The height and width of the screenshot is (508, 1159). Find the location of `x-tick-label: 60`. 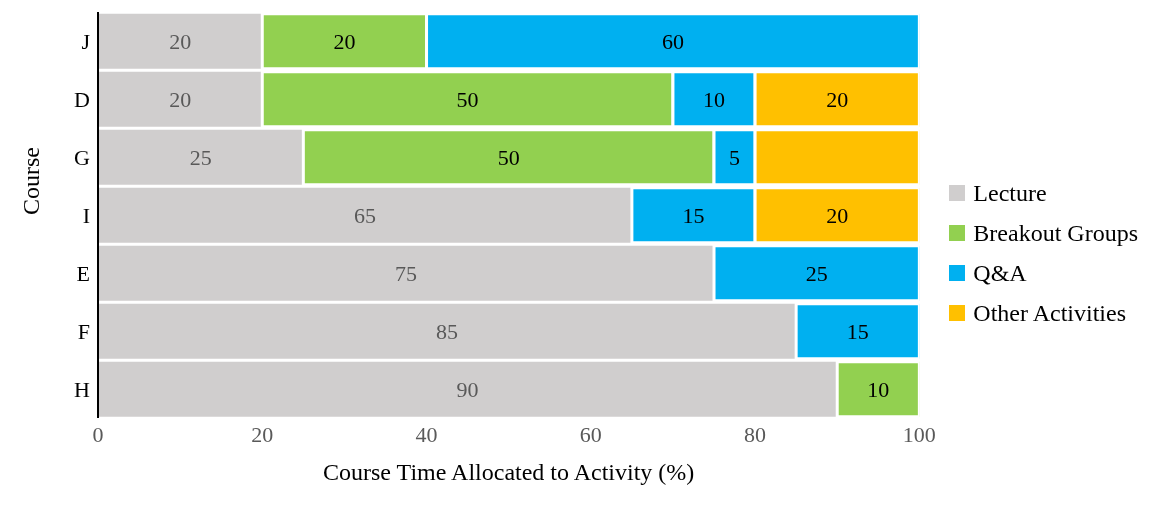

x-tick-label: 60 is located at coordinates (590, 434).